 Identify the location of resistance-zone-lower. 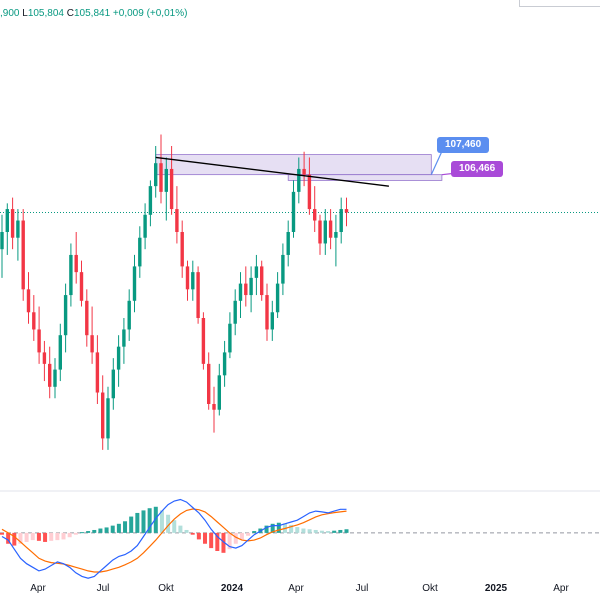
(365, 177).